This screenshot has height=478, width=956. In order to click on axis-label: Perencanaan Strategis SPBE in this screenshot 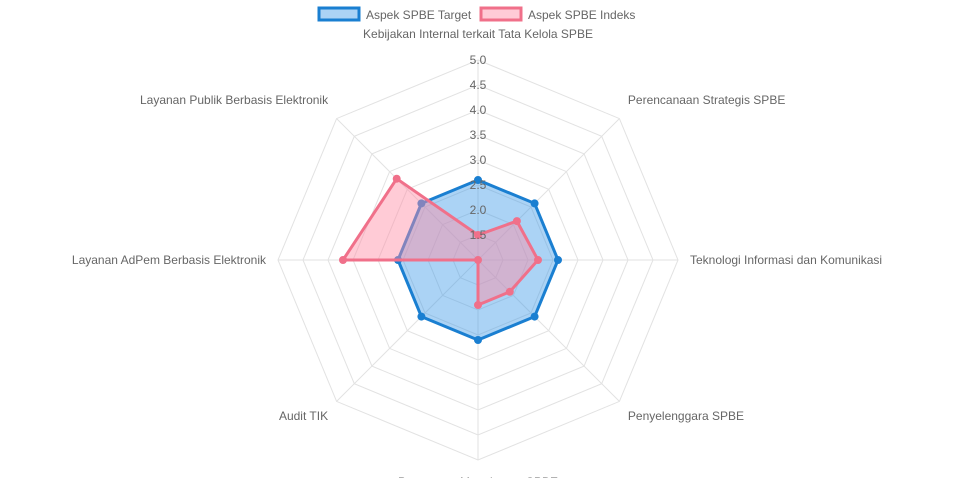, I will do `click(706, 100)`.